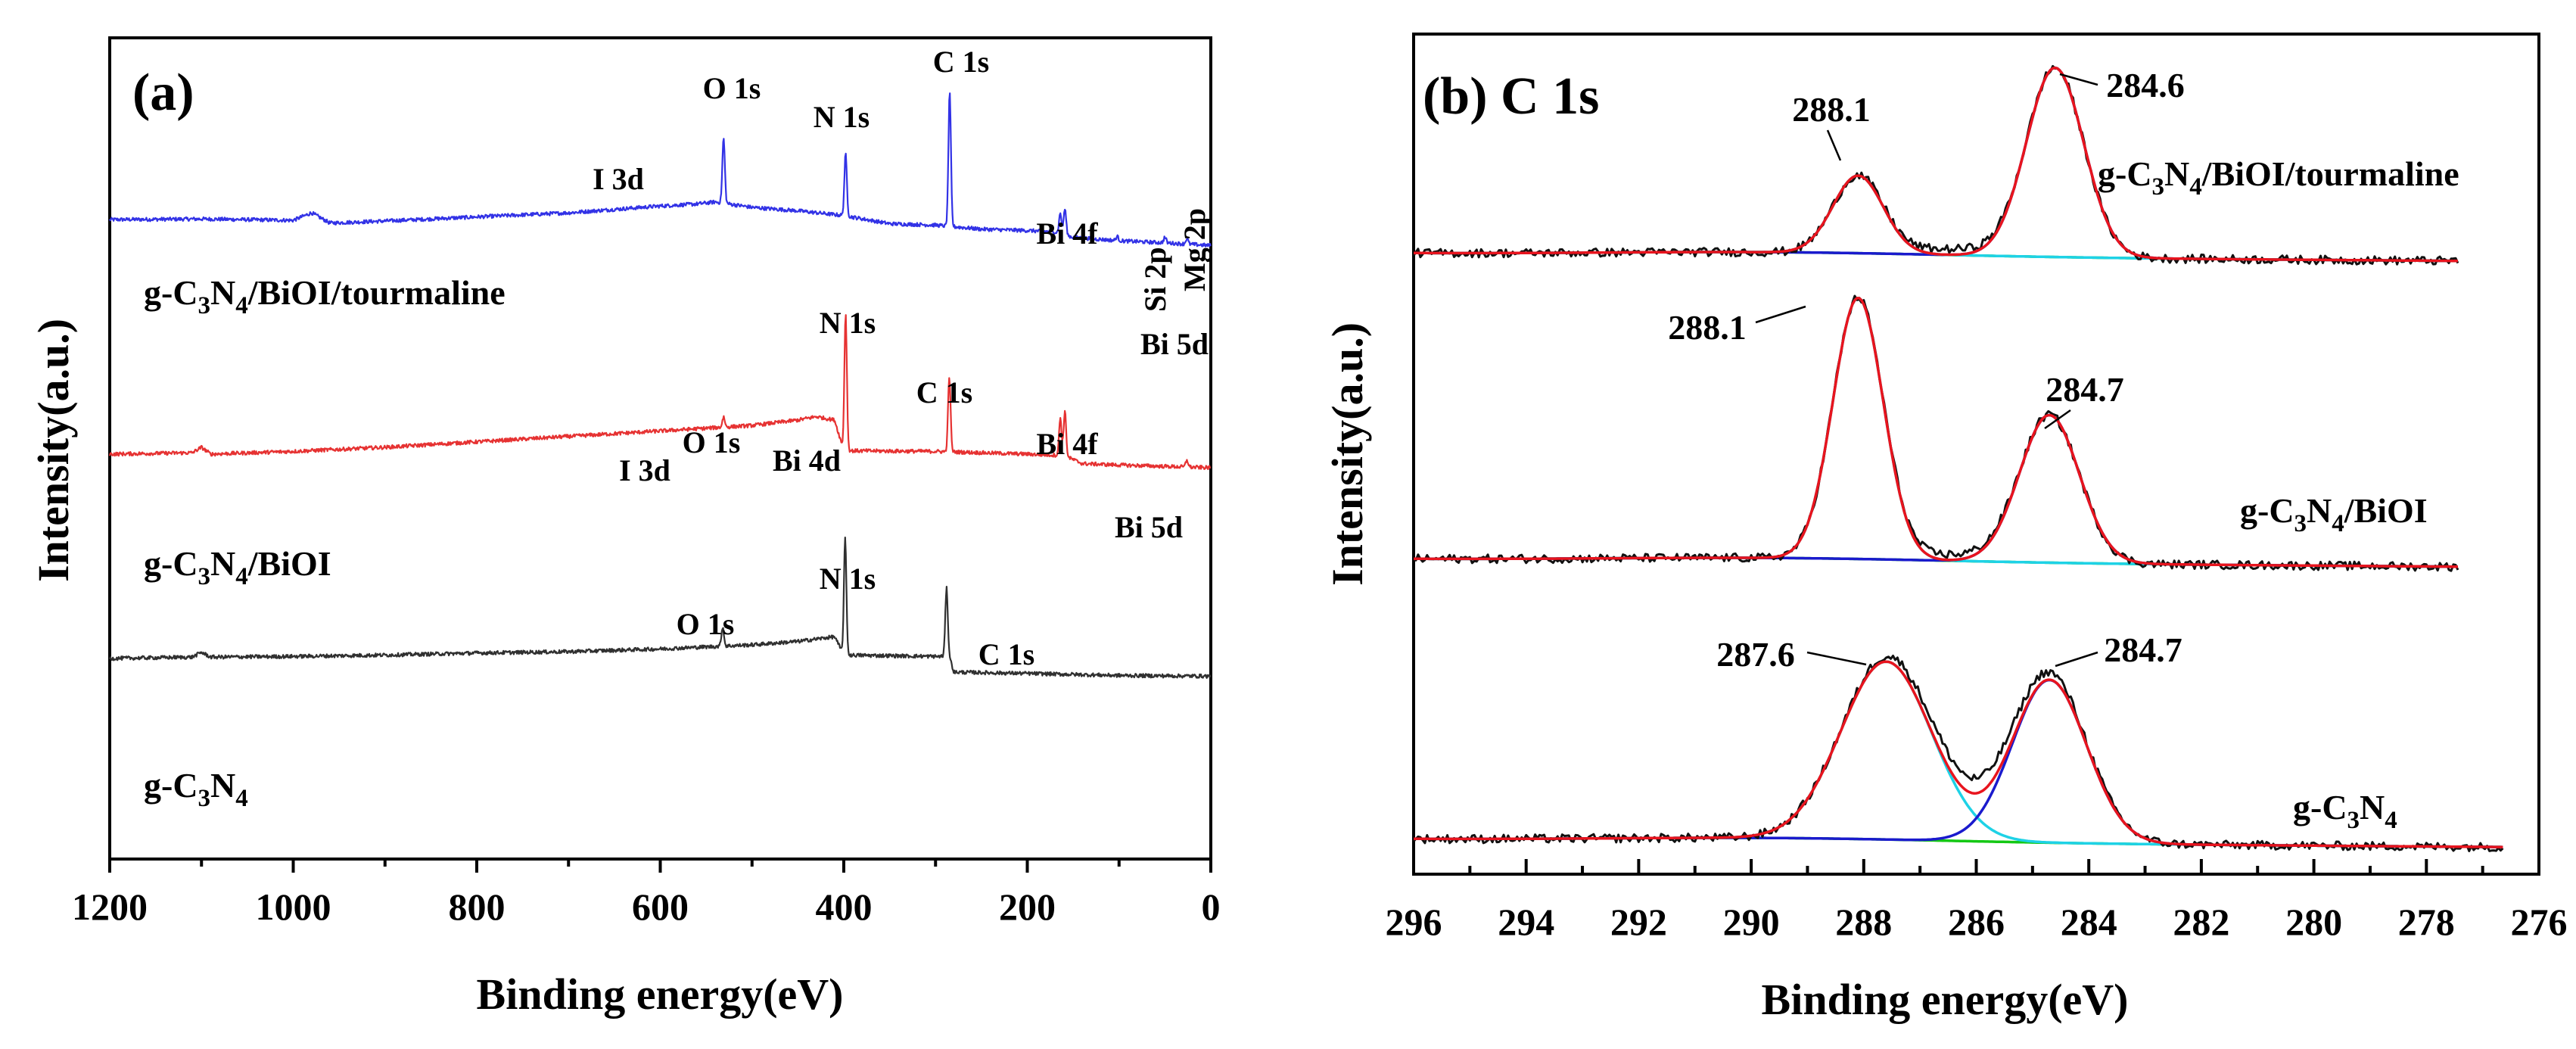 The height and width of the screenshot is (1049, 2576). What do you see at coordinates (1027, 907) in the screenshot?
I see `x-tick-label: 200` at bounding box center [1027, 907].